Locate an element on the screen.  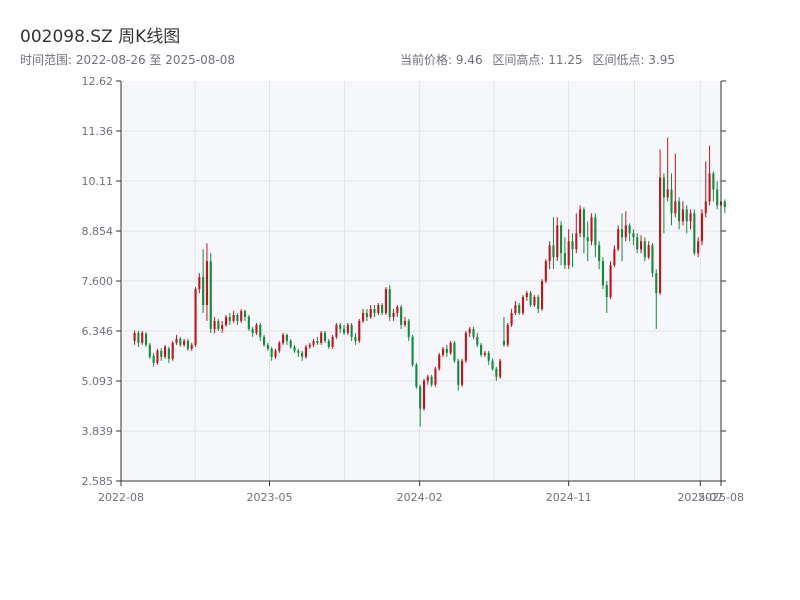
y-tick-label: 2.585 is located at coordinates (98, 481).